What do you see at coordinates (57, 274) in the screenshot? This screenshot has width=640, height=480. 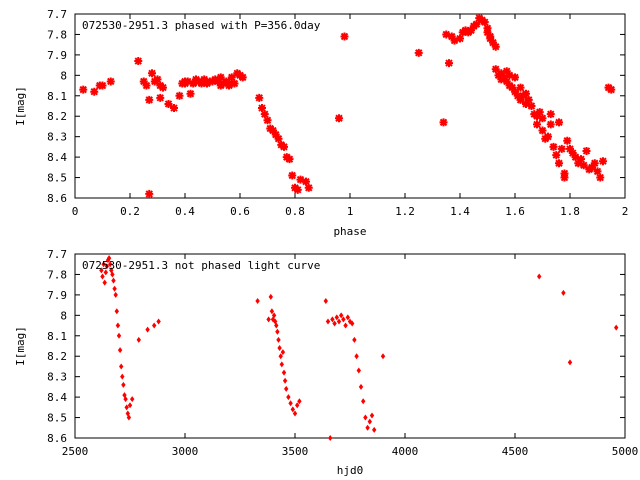 I see `y-tick-label: 7.8` at bounding box center [57, 274].